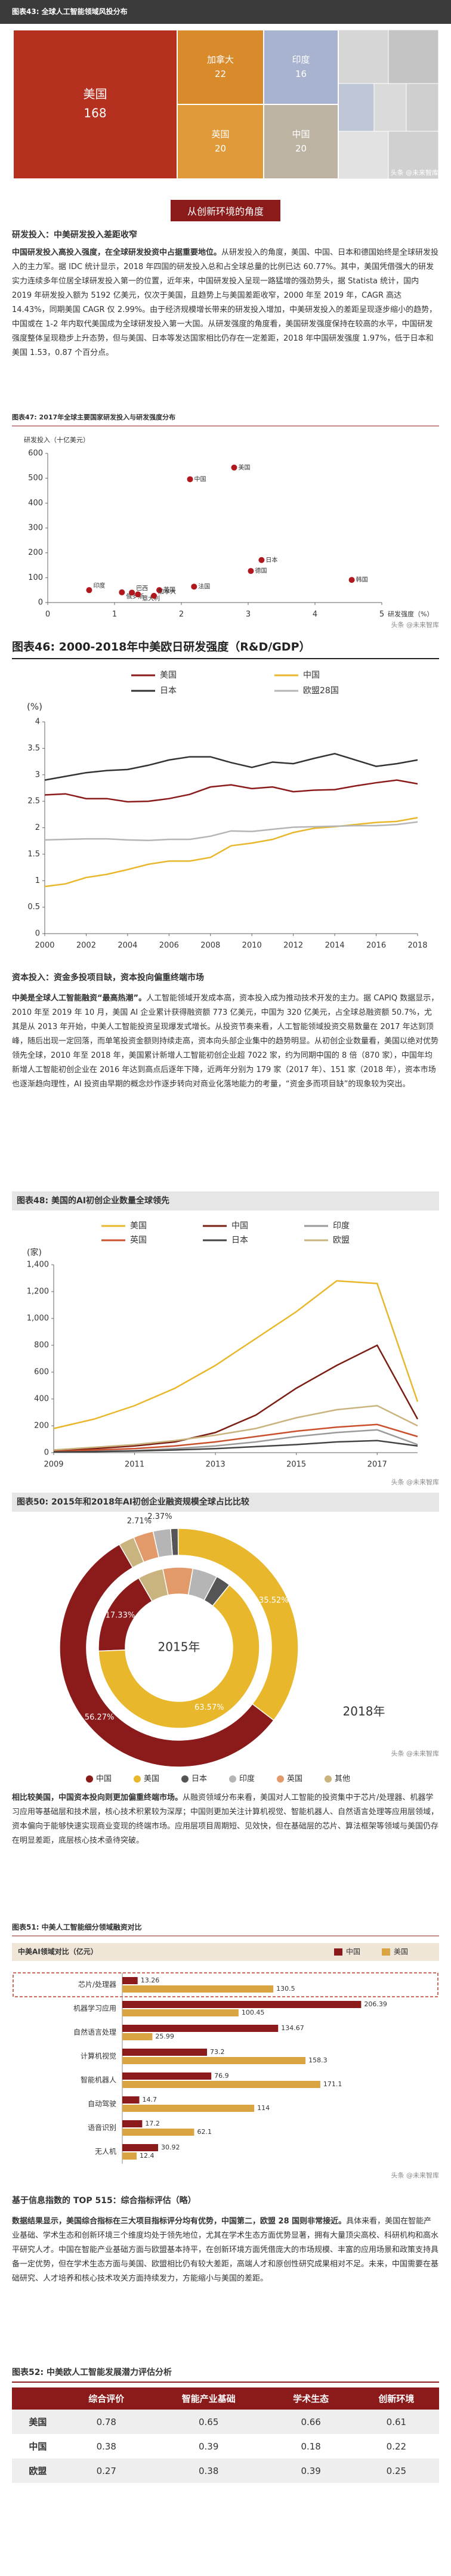  I want to click on value-label: 25.99, so click(164, 2036).